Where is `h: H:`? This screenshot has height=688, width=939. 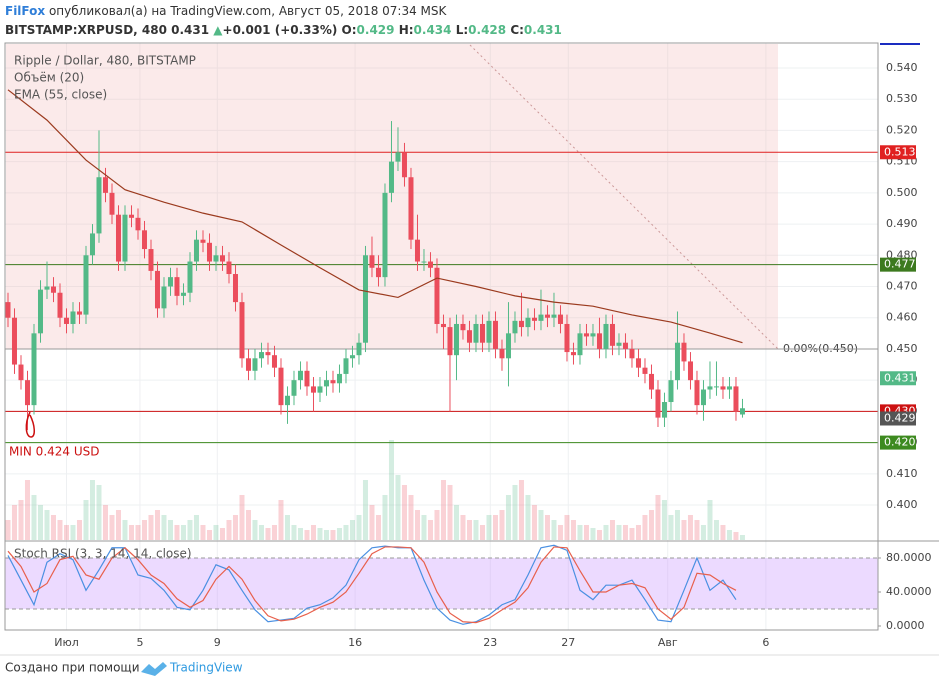 h: H: is located at coordinates (406, 30).